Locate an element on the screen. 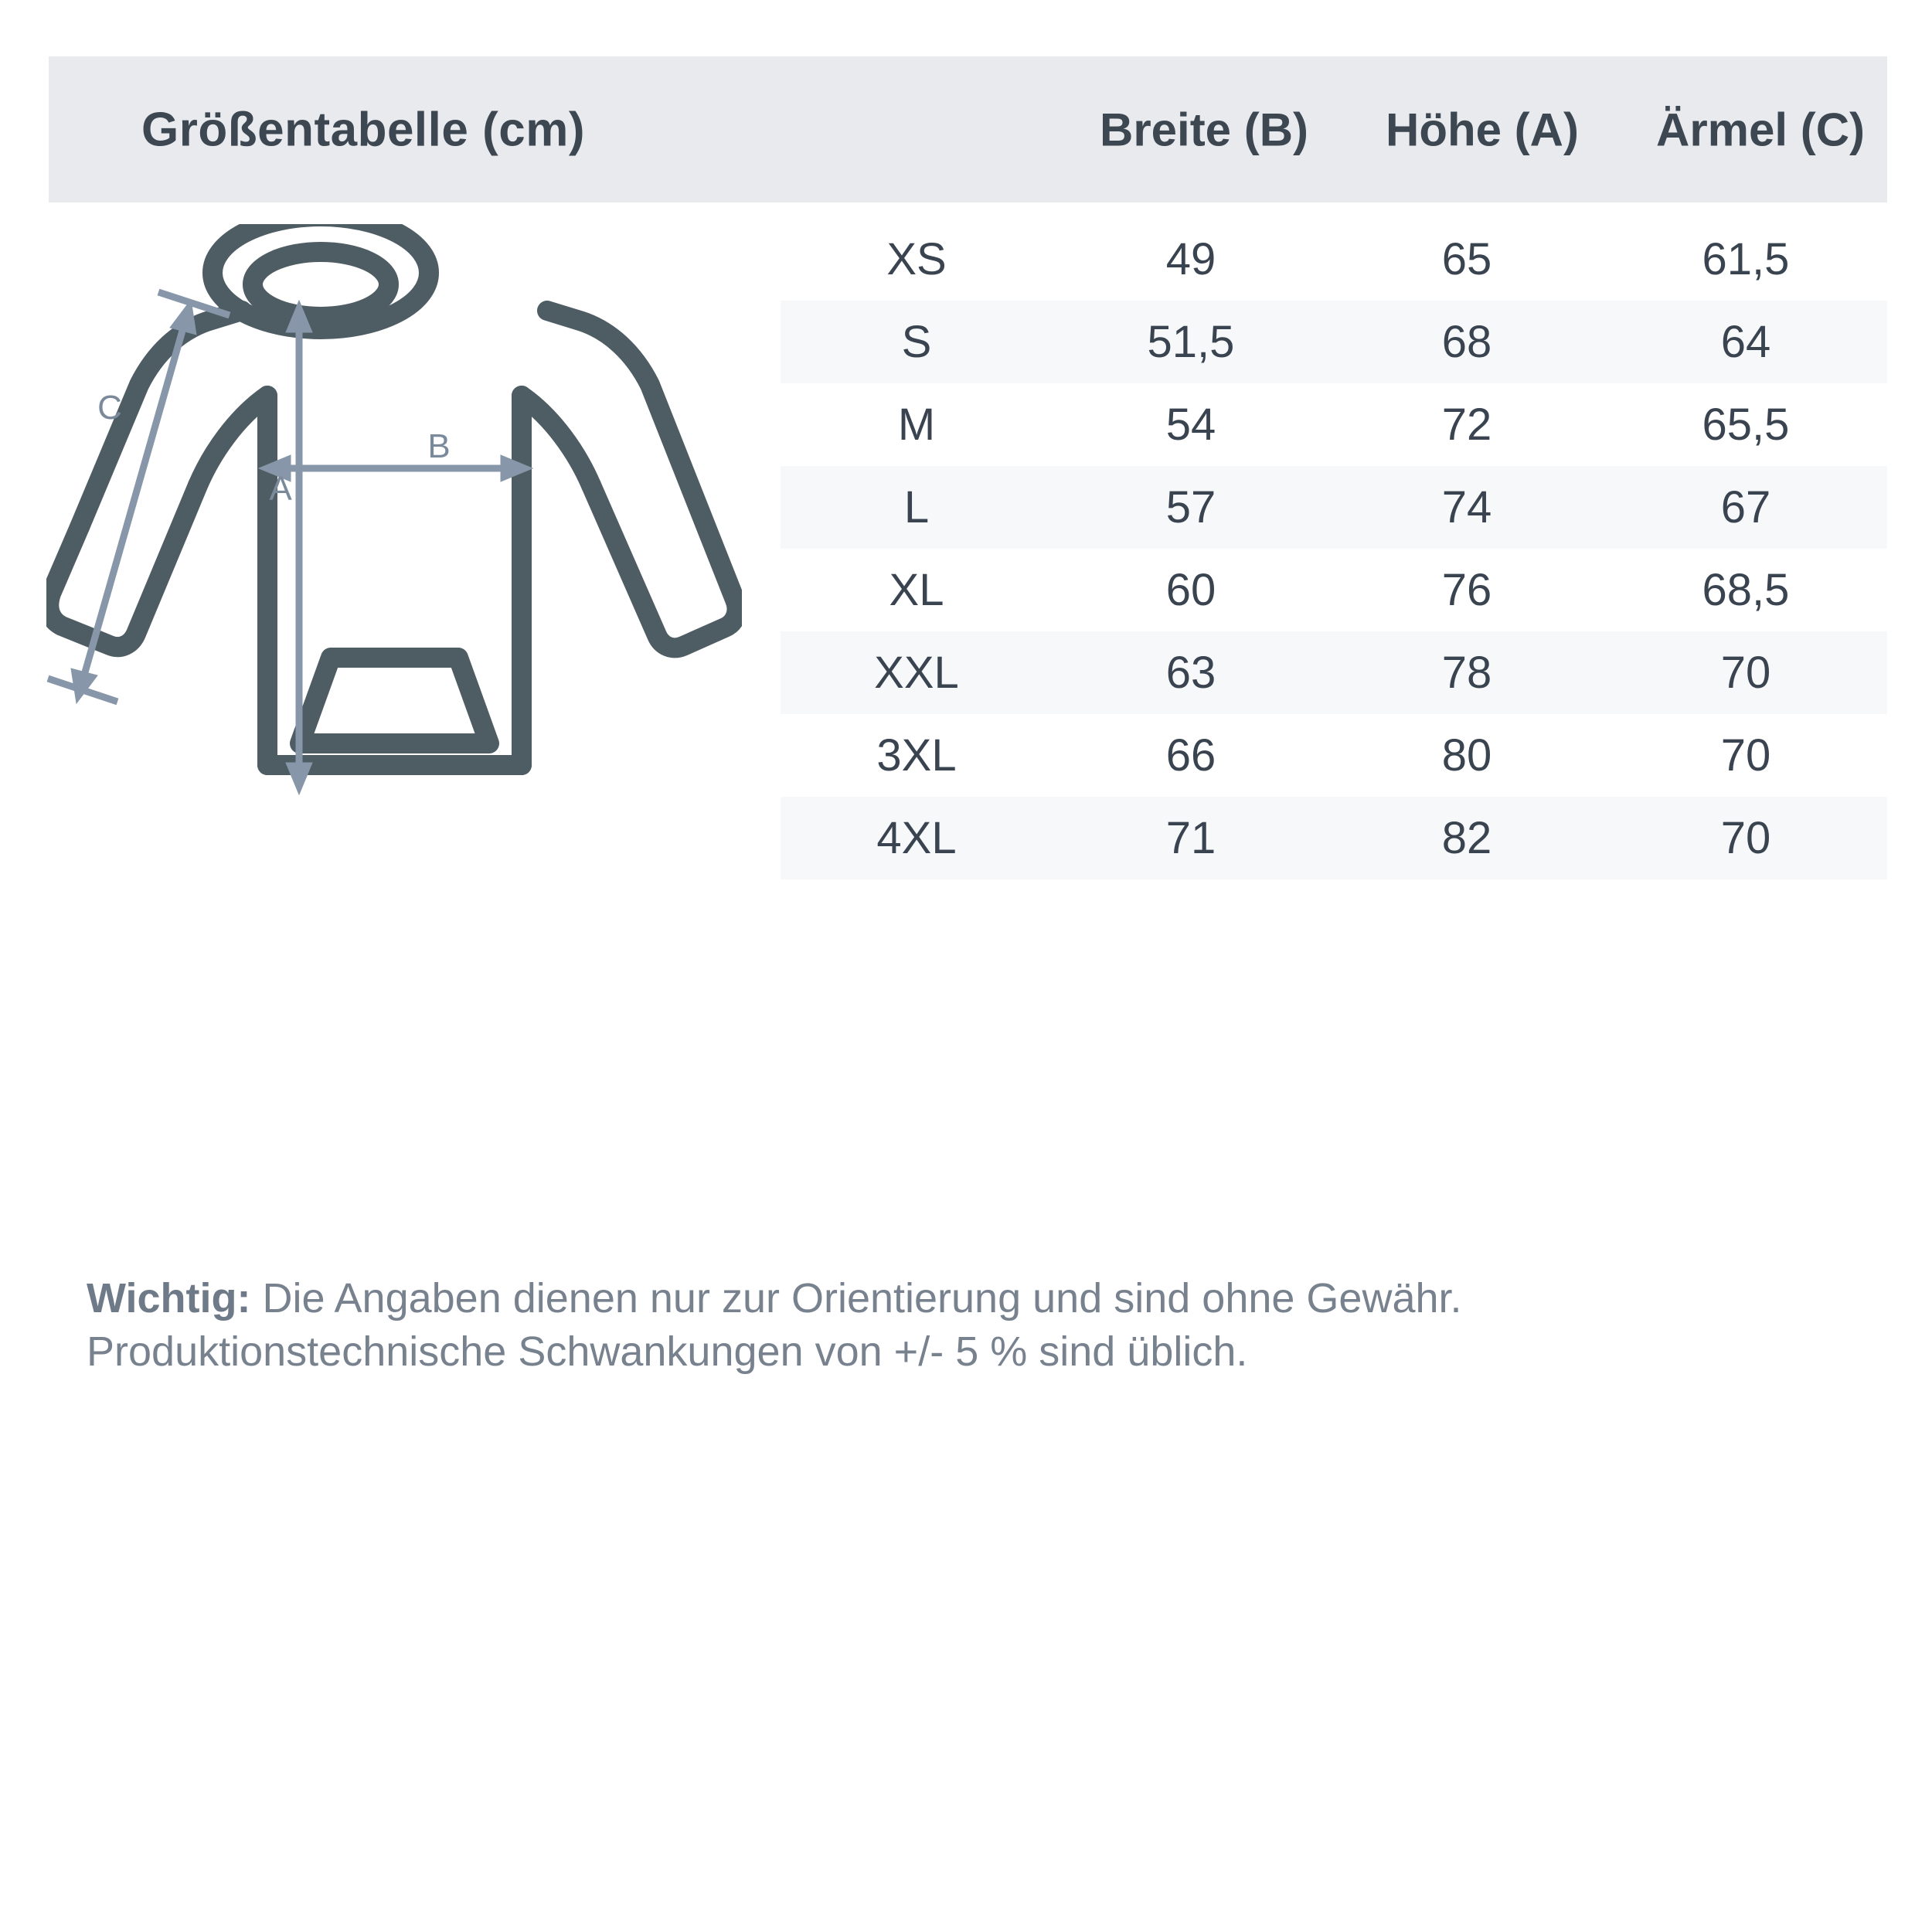  column-header-hoehe: Höhe (A) is located at coordinates (1483, 129).